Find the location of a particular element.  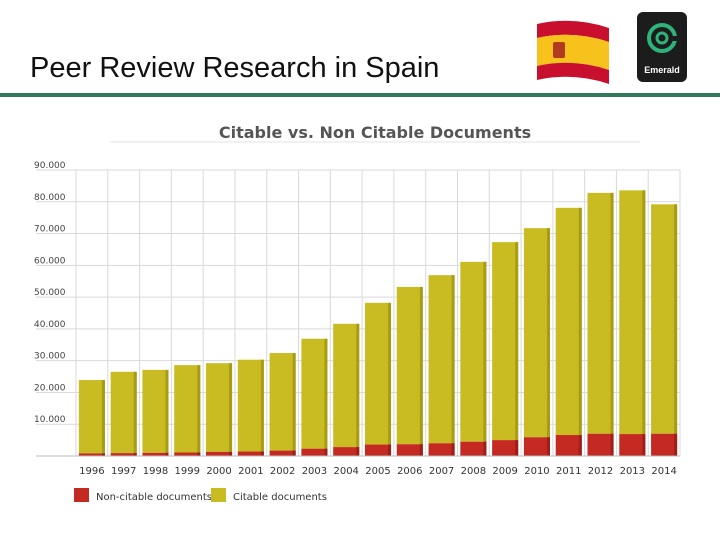

y-tick-label: 10.000 is located at coordinates (50, 420).